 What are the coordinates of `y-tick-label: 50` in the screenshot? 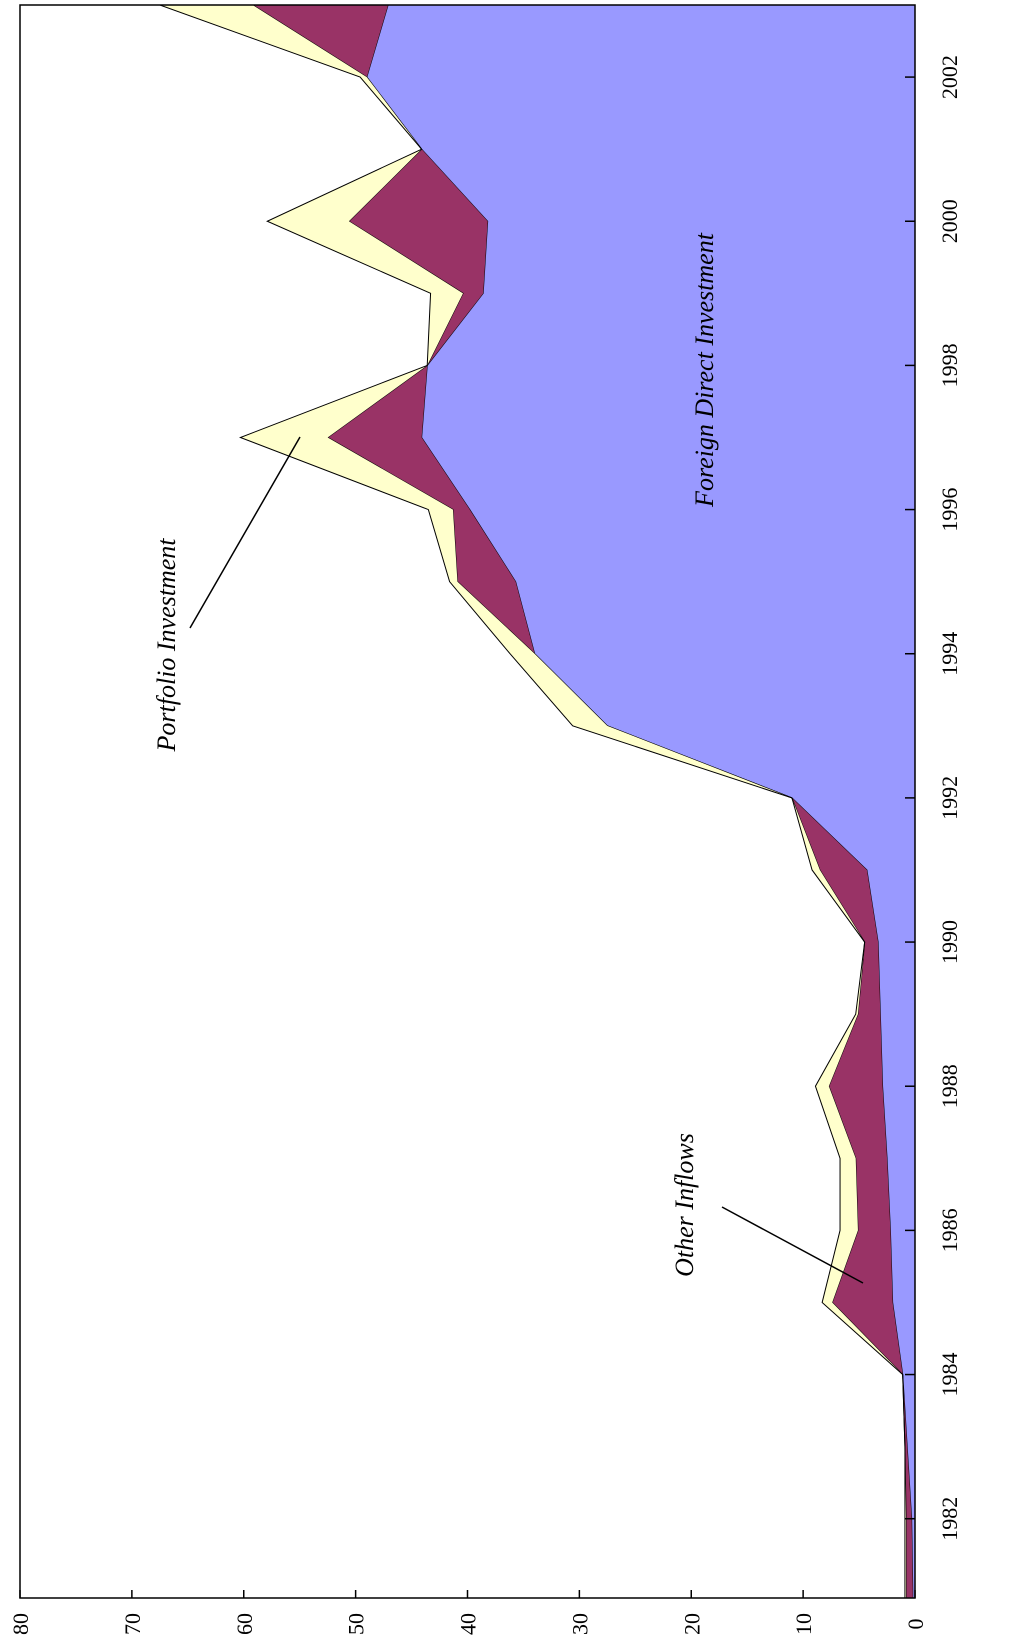 It's located at (356, 1624).